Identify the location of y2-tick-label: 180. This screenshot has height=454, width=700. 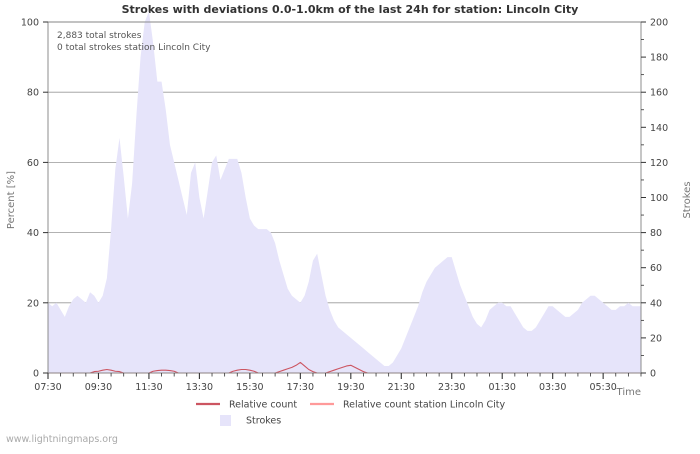
(659, 58).